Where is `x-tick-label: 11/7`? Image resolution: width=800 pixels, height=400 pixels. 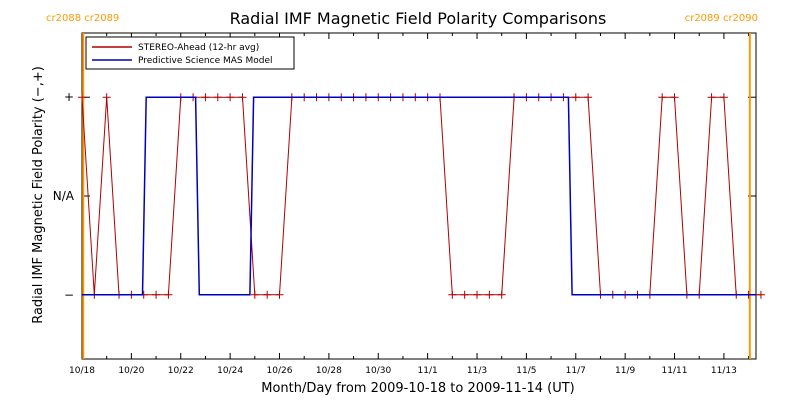
x-tick-label: 11/7 is located at coordinates (576, 371).